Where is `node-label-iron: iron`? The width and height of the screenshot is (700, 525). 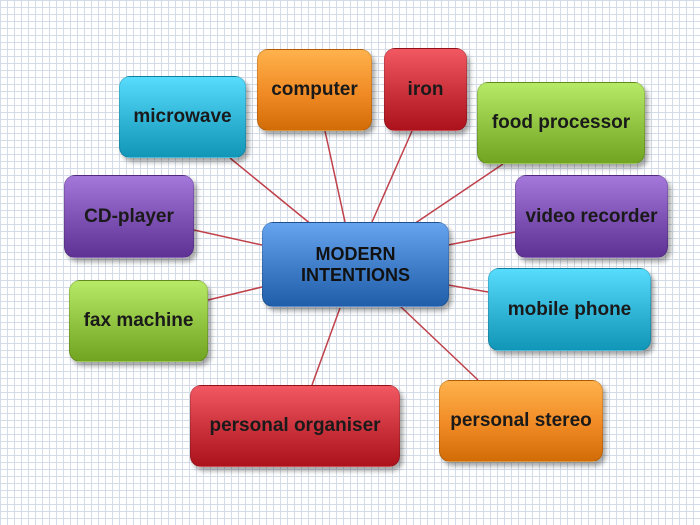 node-label-iron: iron is located at coordinates (425, 89).